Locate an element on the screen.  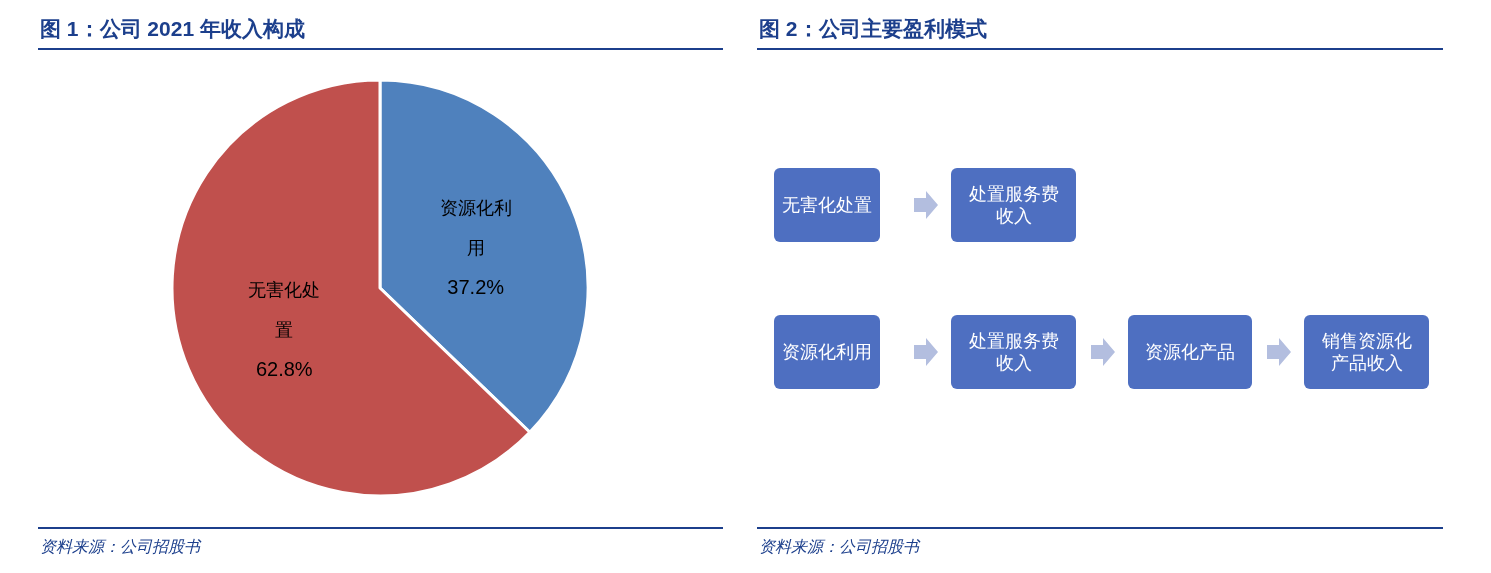
text: 无害化处置 is located at coordinates (827, 205).